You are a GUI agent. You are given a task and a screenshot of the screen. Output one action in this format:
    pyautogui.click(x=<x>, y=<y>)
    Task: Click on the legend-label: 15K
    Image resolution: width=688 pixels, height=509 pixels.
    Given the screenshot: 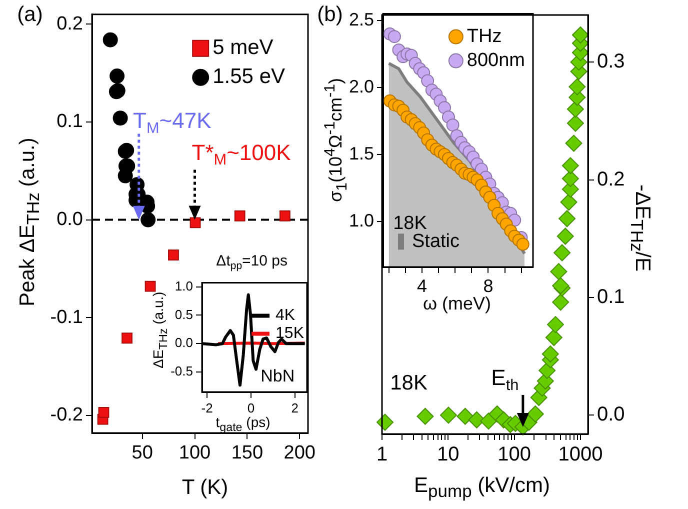 What is the action you would take?
    pyautogui.click(x=290, y=333)
    